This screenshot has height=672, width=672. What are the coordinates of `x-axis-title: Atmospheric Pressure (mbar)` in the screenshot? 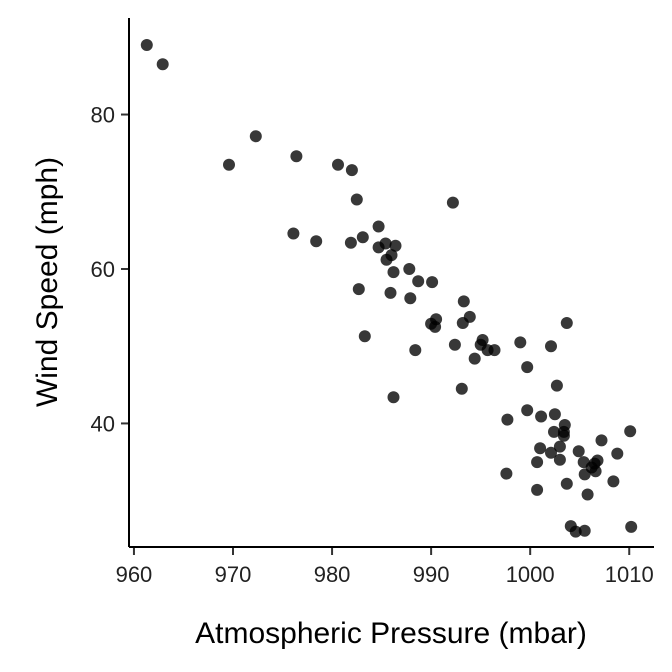 It's located at (391, 633).